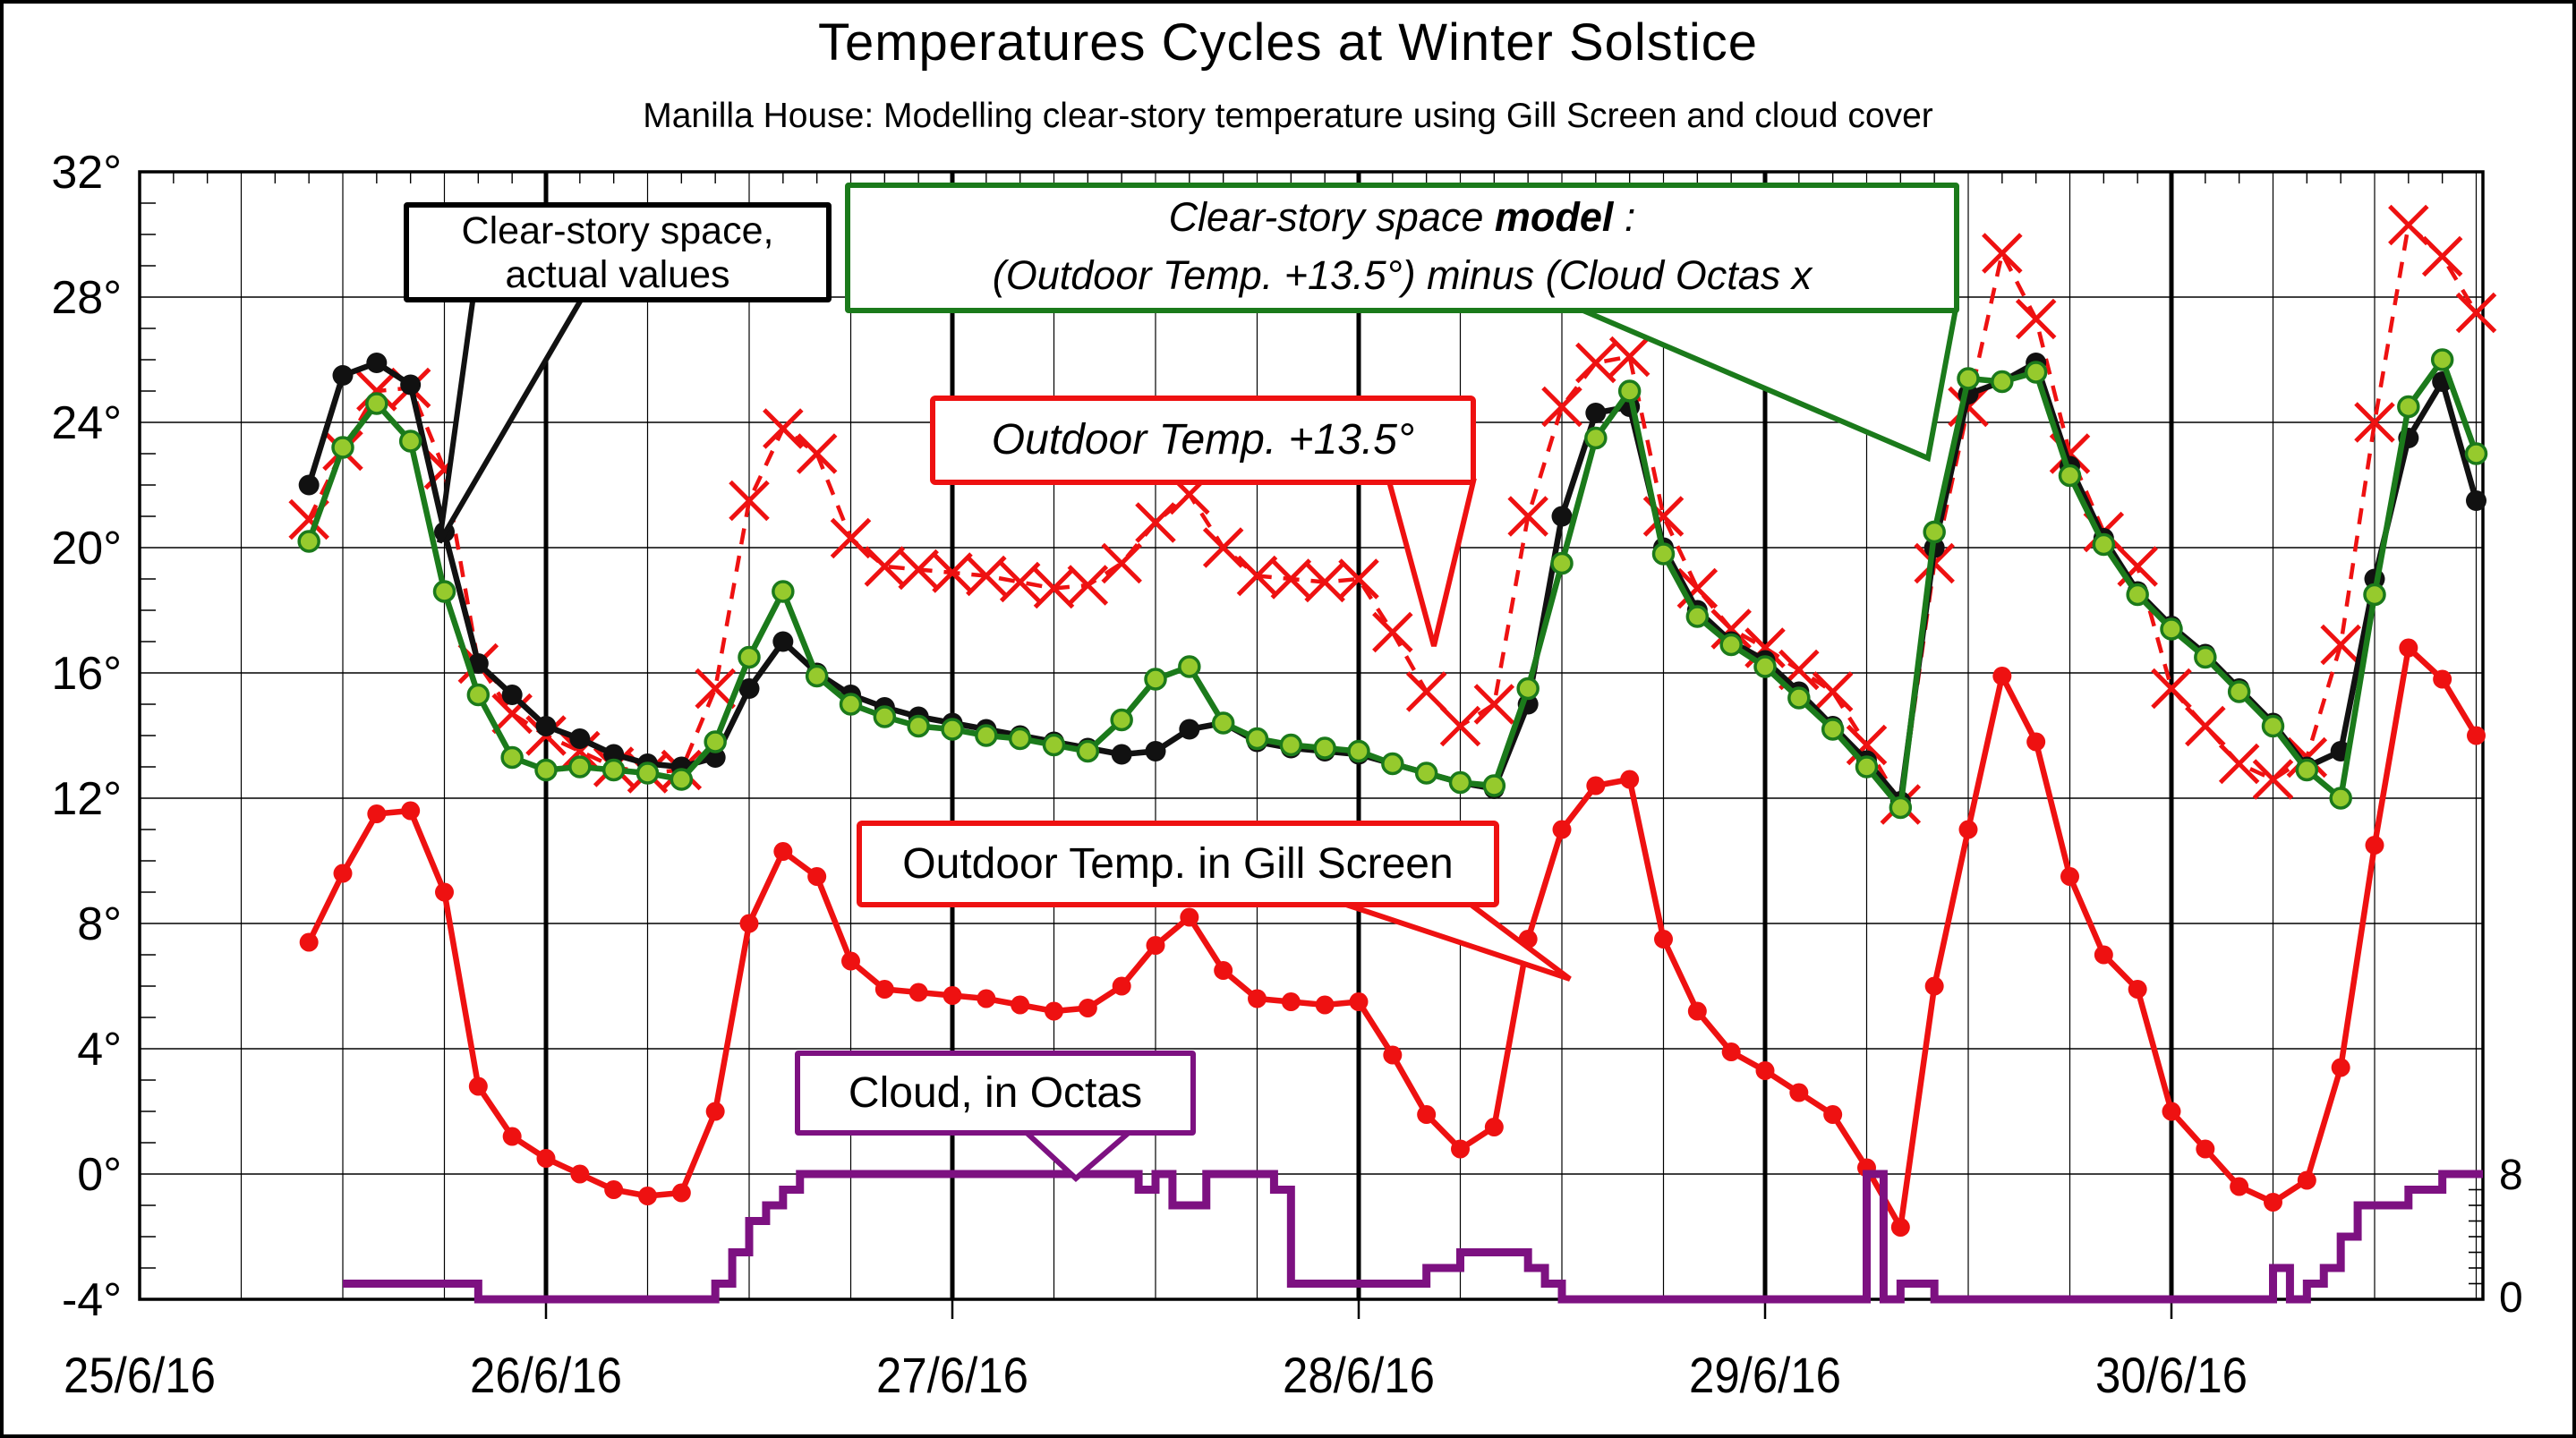 The width and height of the screenshot is (2576, 1438). I want to click on callout-actual-values: Clear-story space, actual values, so click(618, 252).